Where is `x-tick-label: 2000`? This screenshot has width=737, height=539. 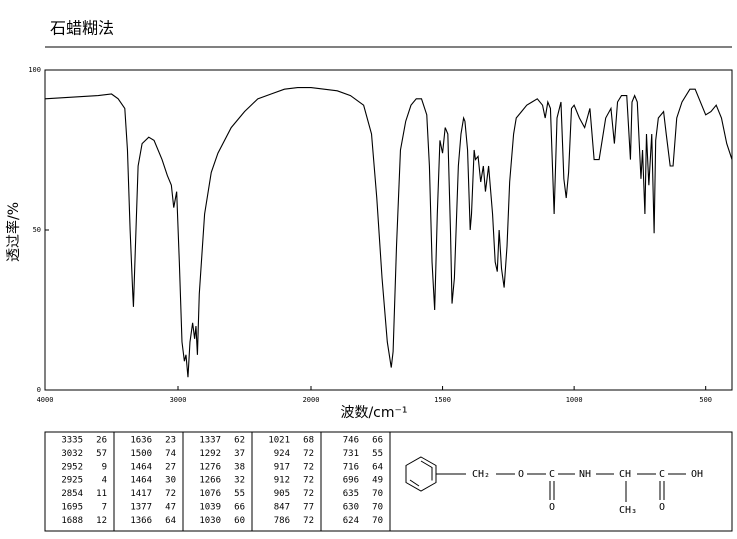
x-tick-label: 2000 is located at coordinates (311, 400).